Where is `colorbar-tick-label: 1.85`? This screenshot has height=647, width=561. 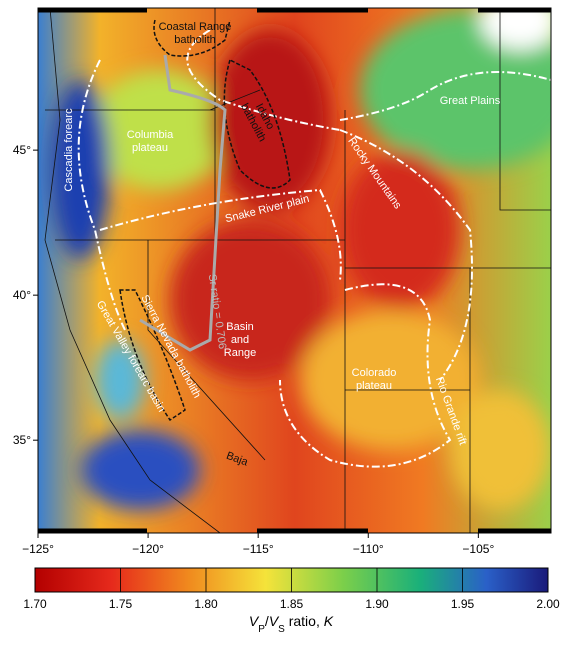 colorbar-tick-label: 1.85 is located at coordinates (292, 604).